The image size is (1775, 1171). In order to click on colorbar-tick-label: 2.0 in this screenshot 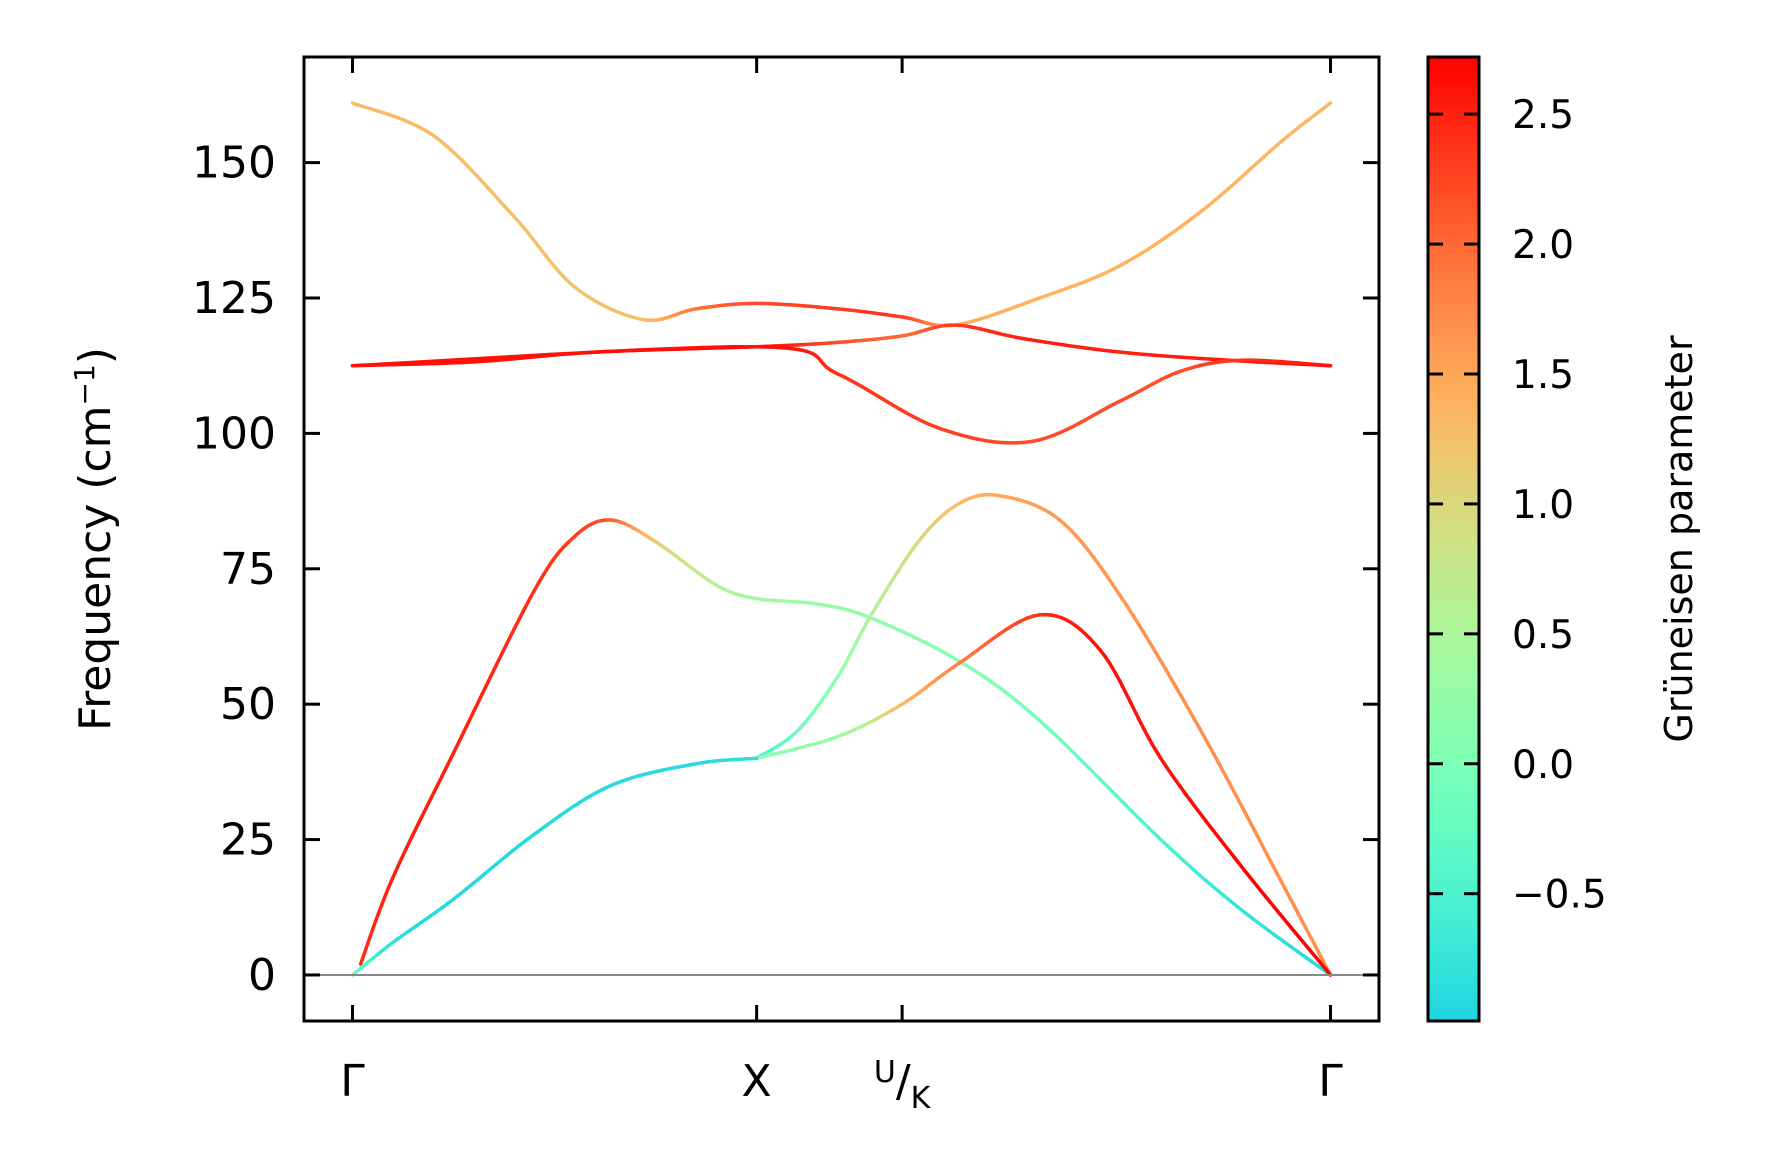, I will do `click(1543, 245)`.